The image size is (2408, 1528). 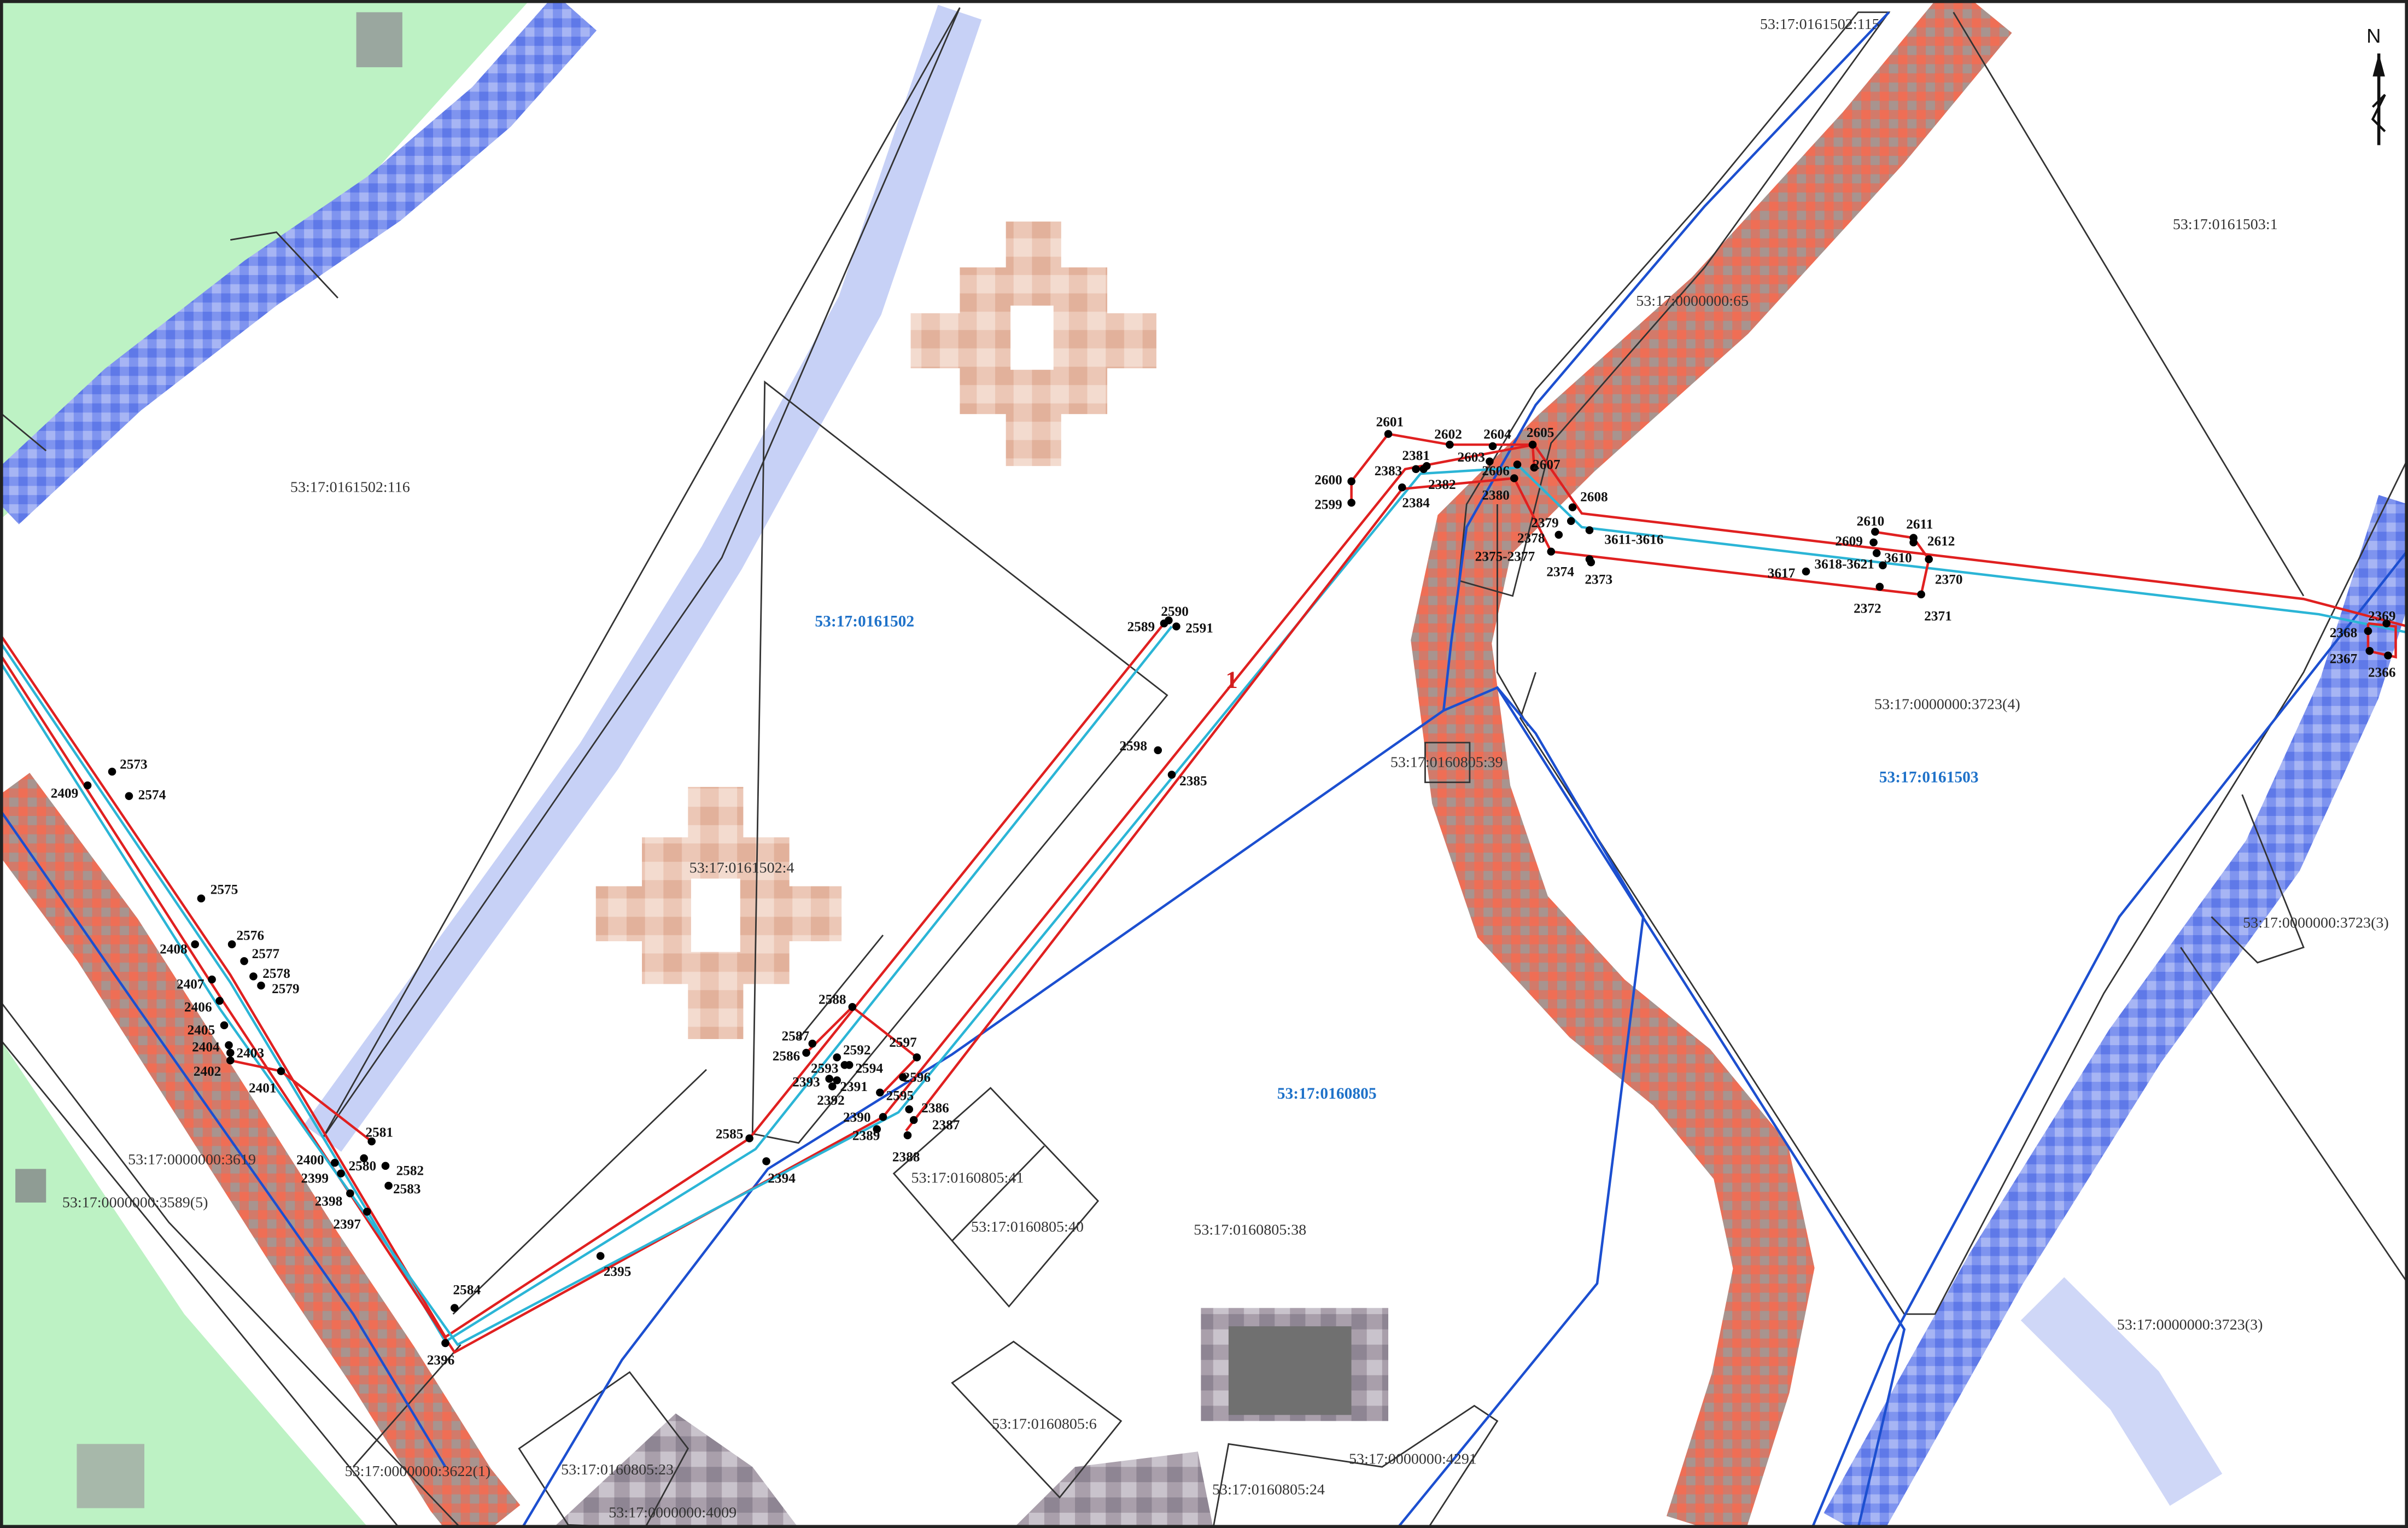 What do you see at coordinates (864, 622) in the screenshot?
I see `quarter-label: 53:17:0161502` at bounding box center [864, 622].